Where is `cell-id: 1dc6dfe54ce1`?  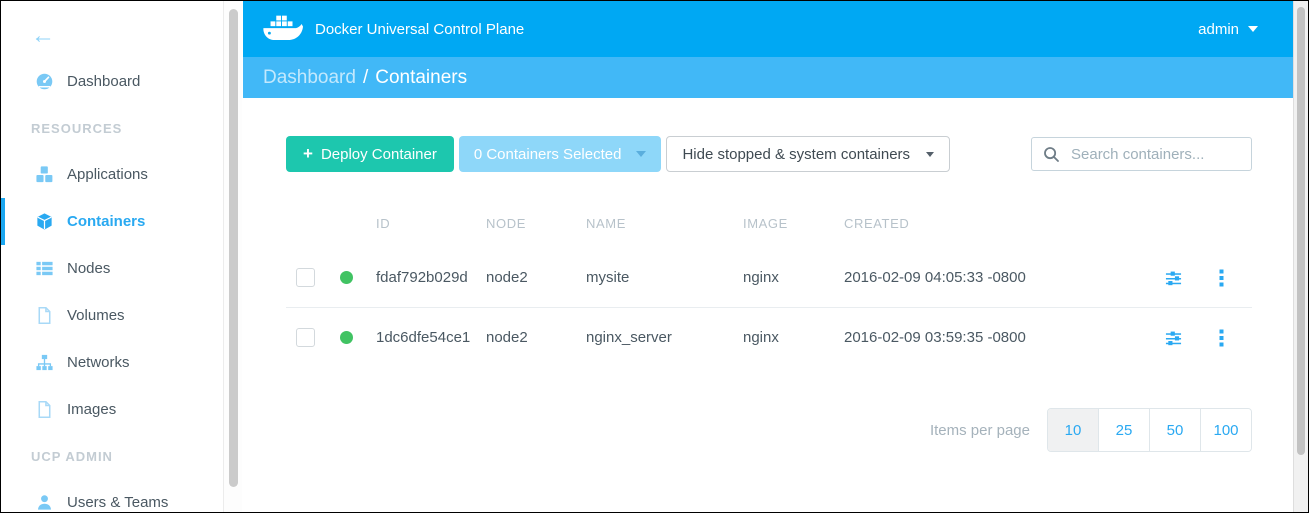 cell-id: 1dc6dfe54ce1 is located at coordinates (423, 337).